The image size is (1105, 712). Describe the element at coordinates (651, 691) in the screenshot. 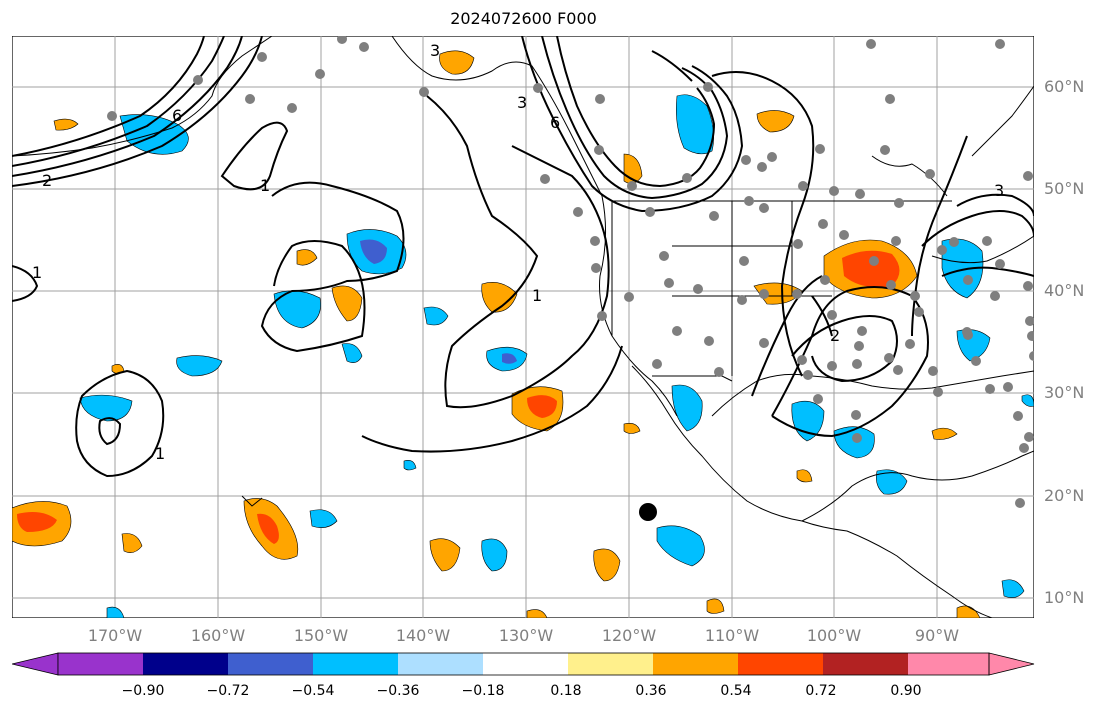

I see `colorbar-tick: 0.36` at that location.